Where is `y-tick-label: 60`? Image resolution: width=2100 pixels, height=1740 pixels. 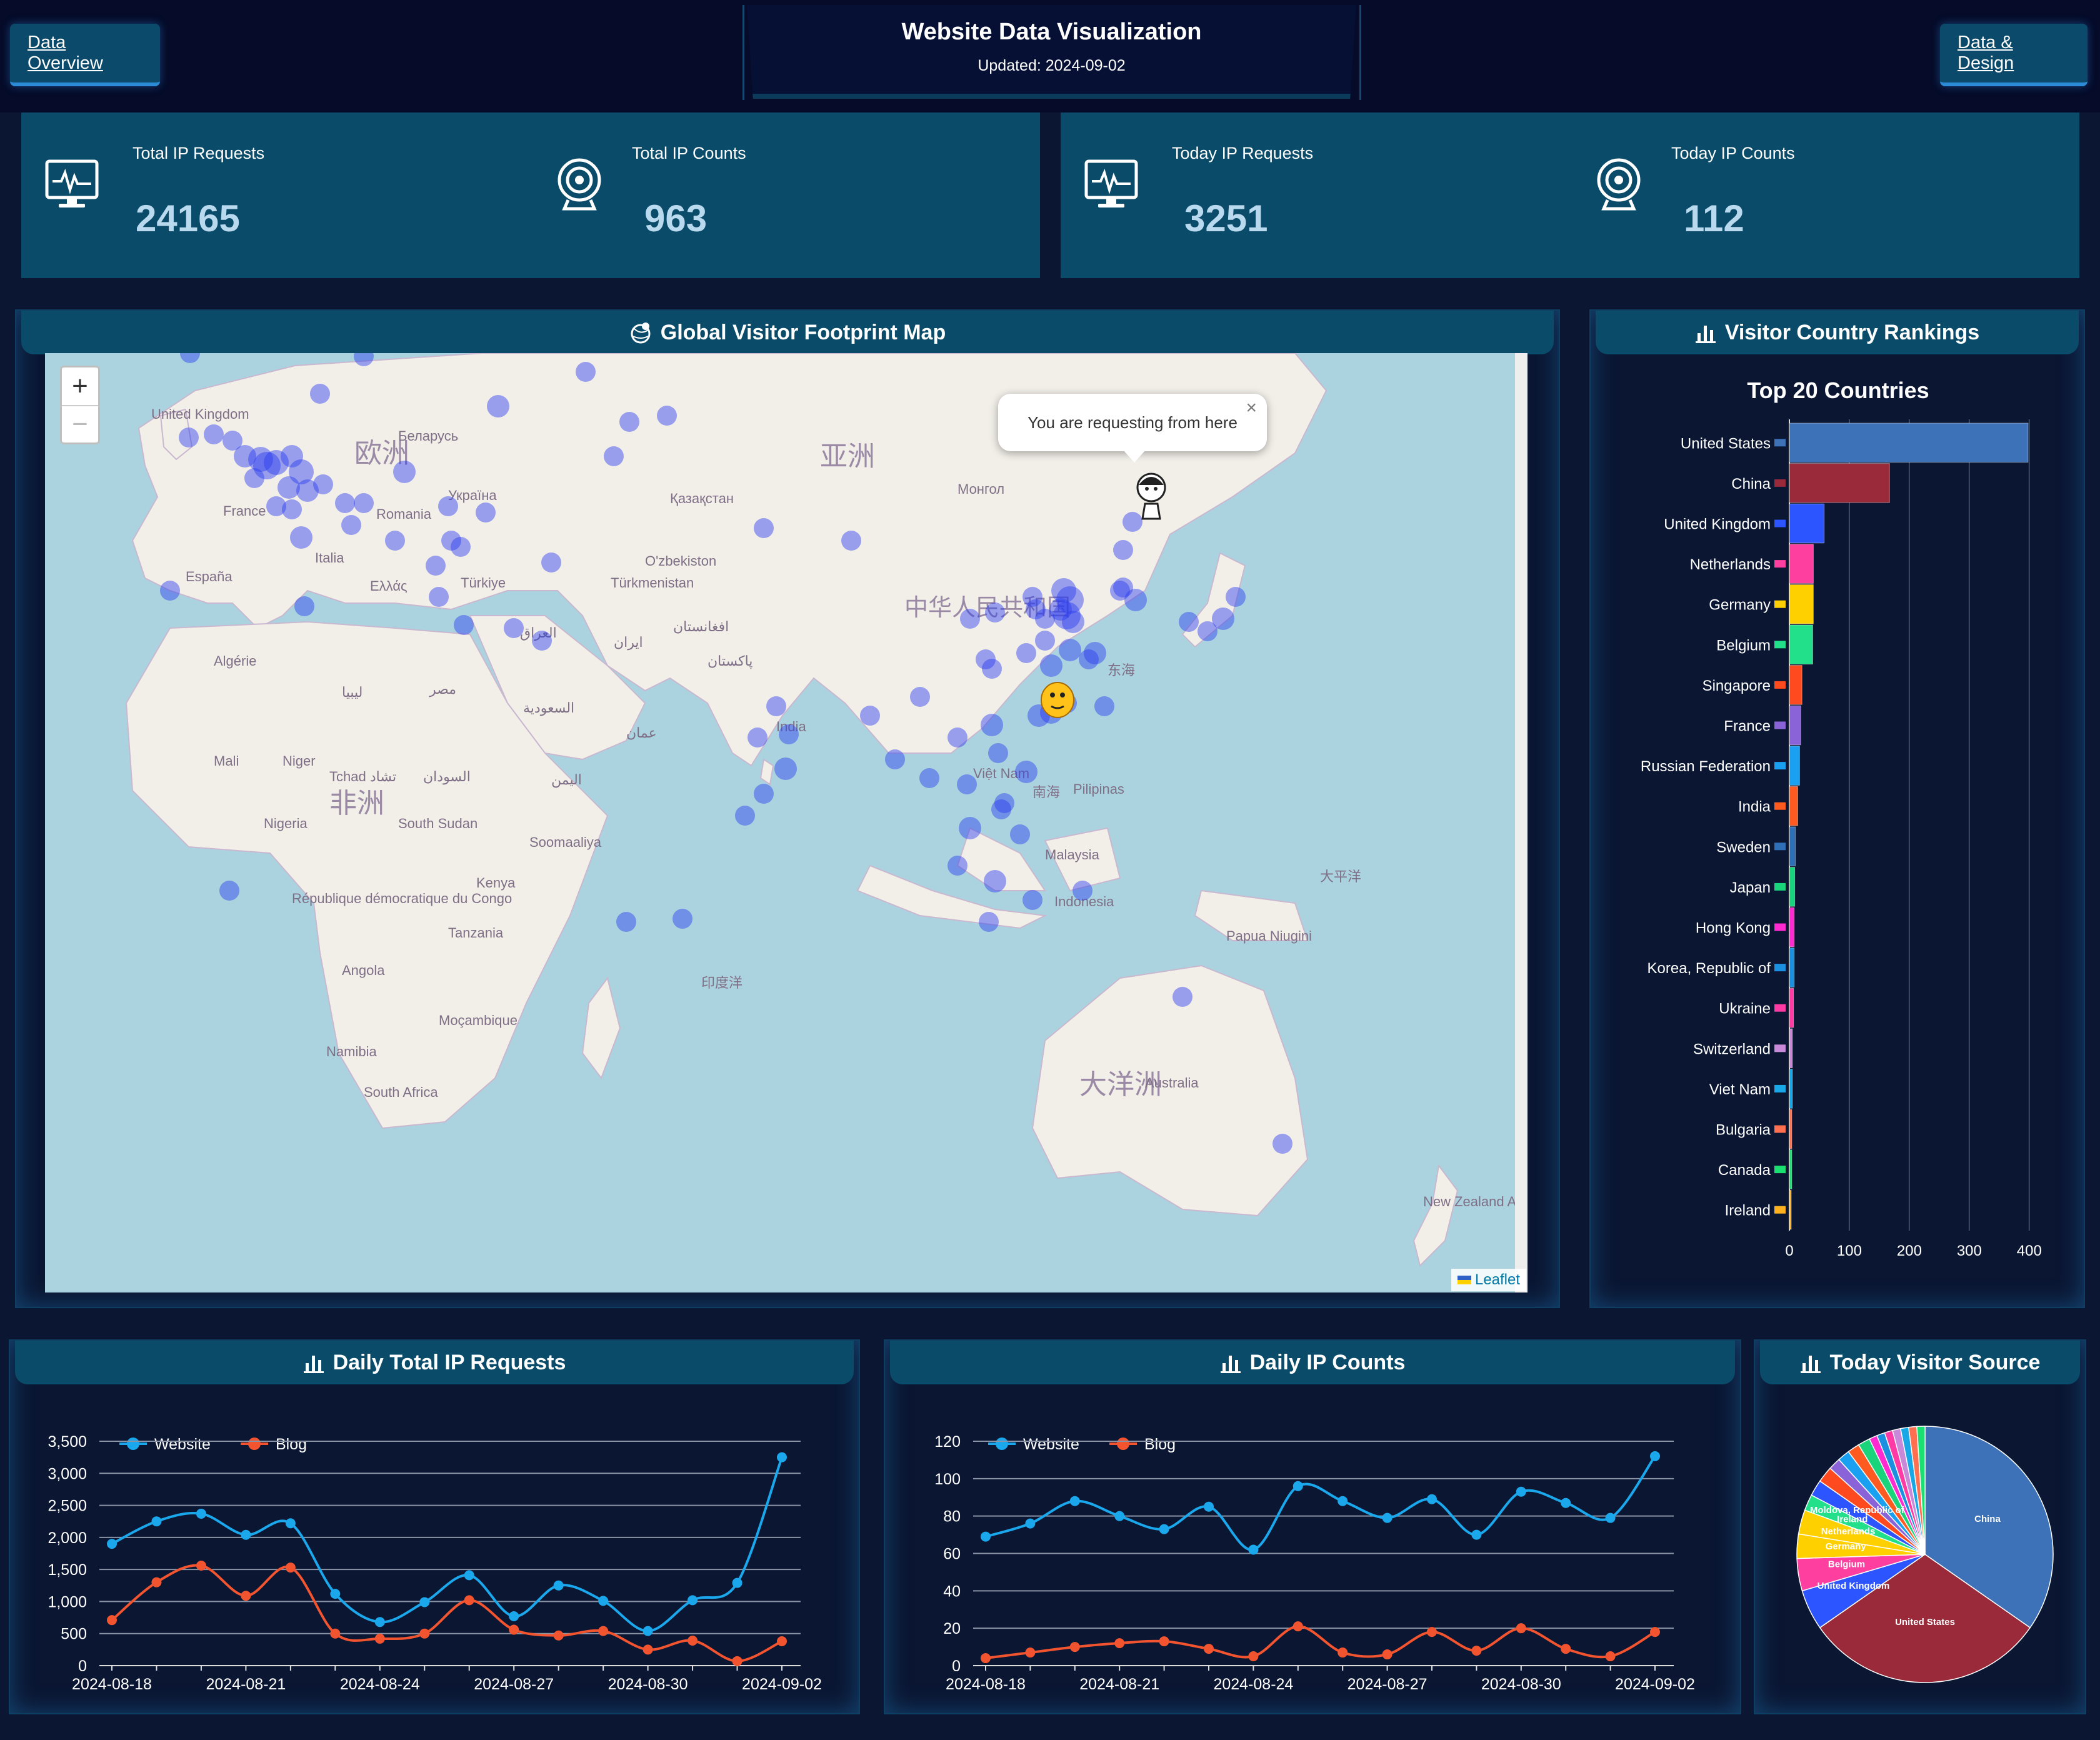
y-tick-label: 60 is located at coordinates (952, 1555).